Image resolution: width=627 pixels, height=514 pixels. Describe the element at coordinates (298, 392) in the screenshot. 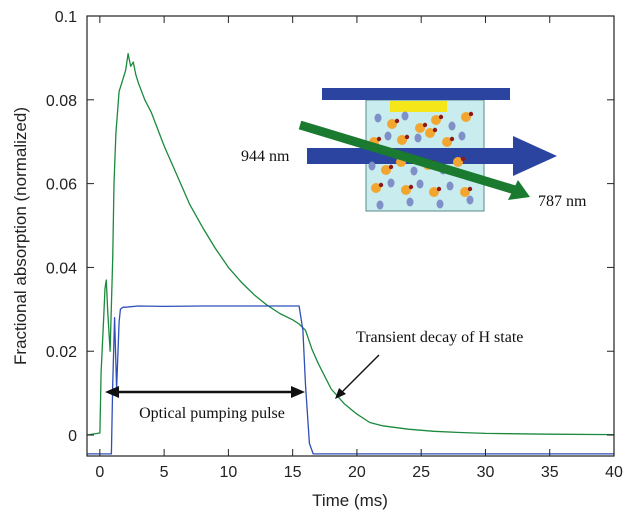

I see `pulse-arrow-right-head` at that location.